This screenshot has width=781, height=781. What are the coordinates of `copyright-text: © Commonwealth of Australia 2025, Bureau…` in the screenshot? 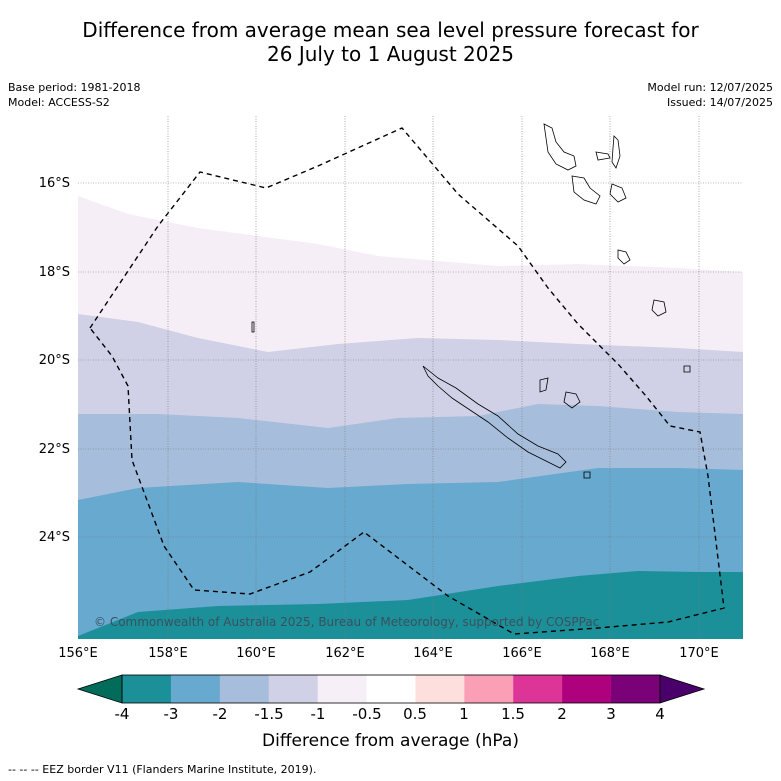 It's located at (346, 622).